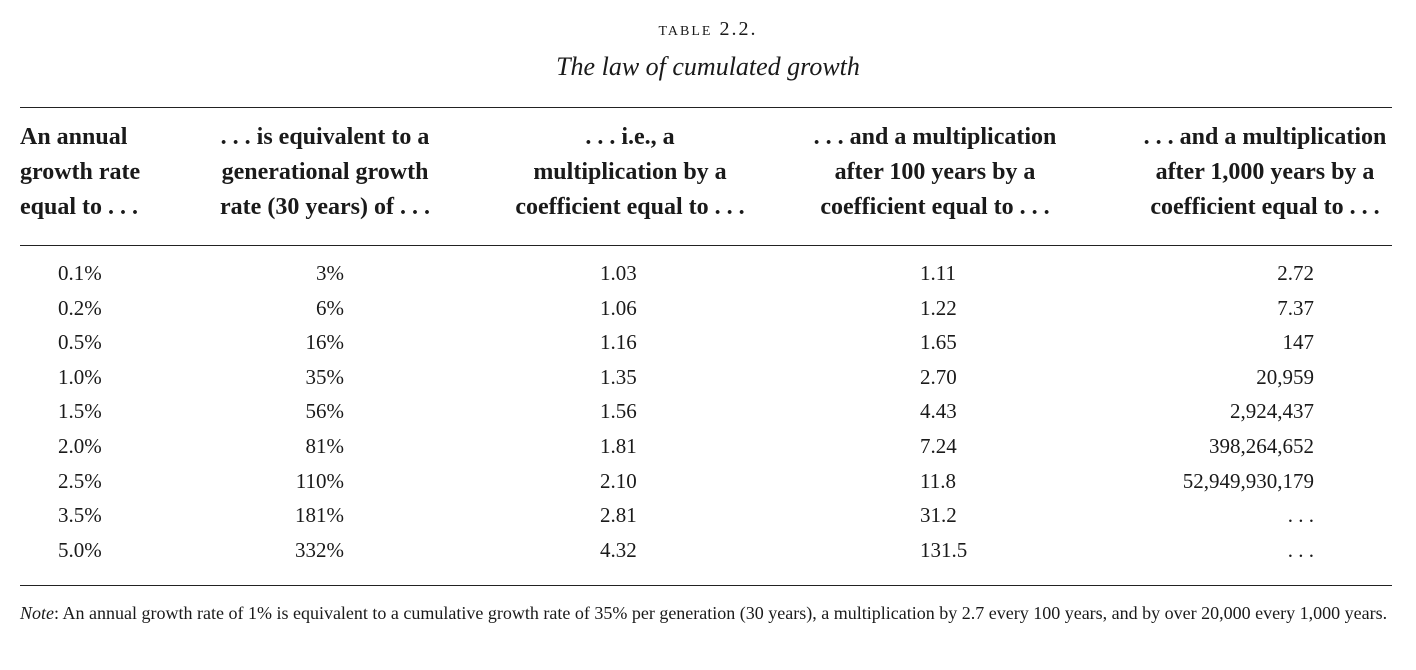 This screenshot has width=1416, height=670. Describe the element at coordinates (80, 549) in the screenshot. I see `cell-annual-rate: 5.0%` at that location.